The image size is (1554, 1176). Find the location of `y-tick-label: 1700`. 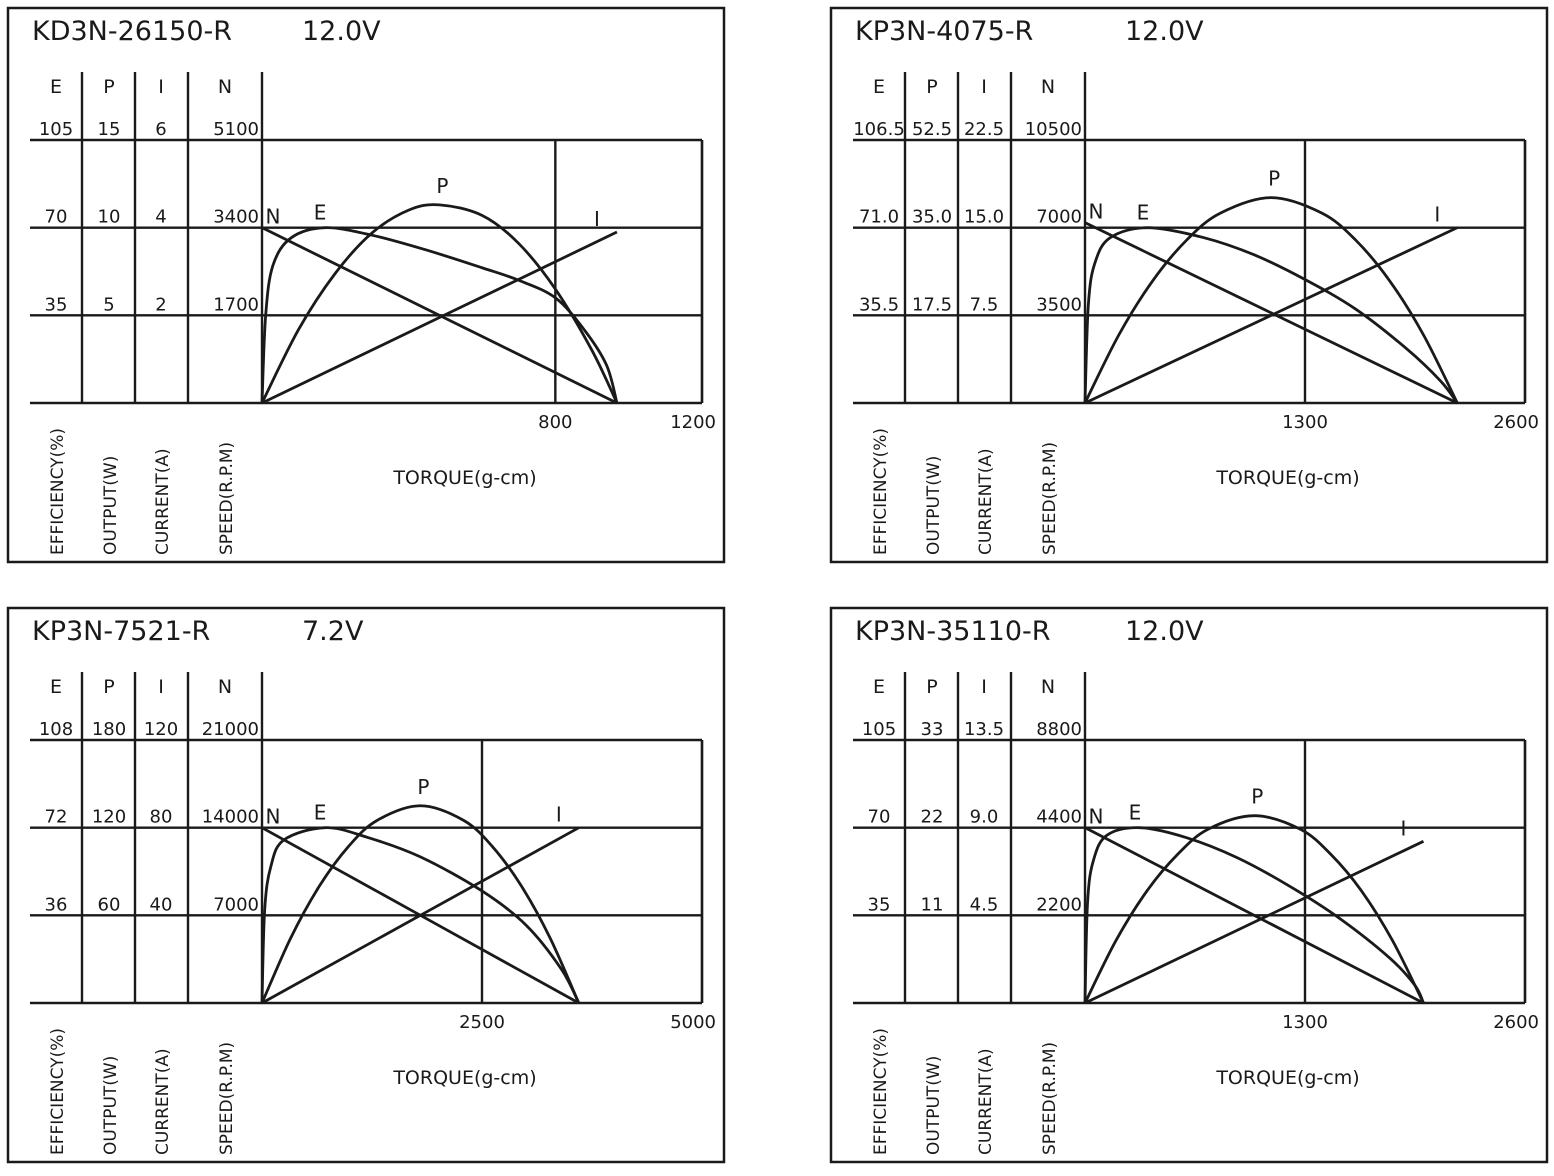

y-tick-label: 1700 is located at coordinates (236, 304).